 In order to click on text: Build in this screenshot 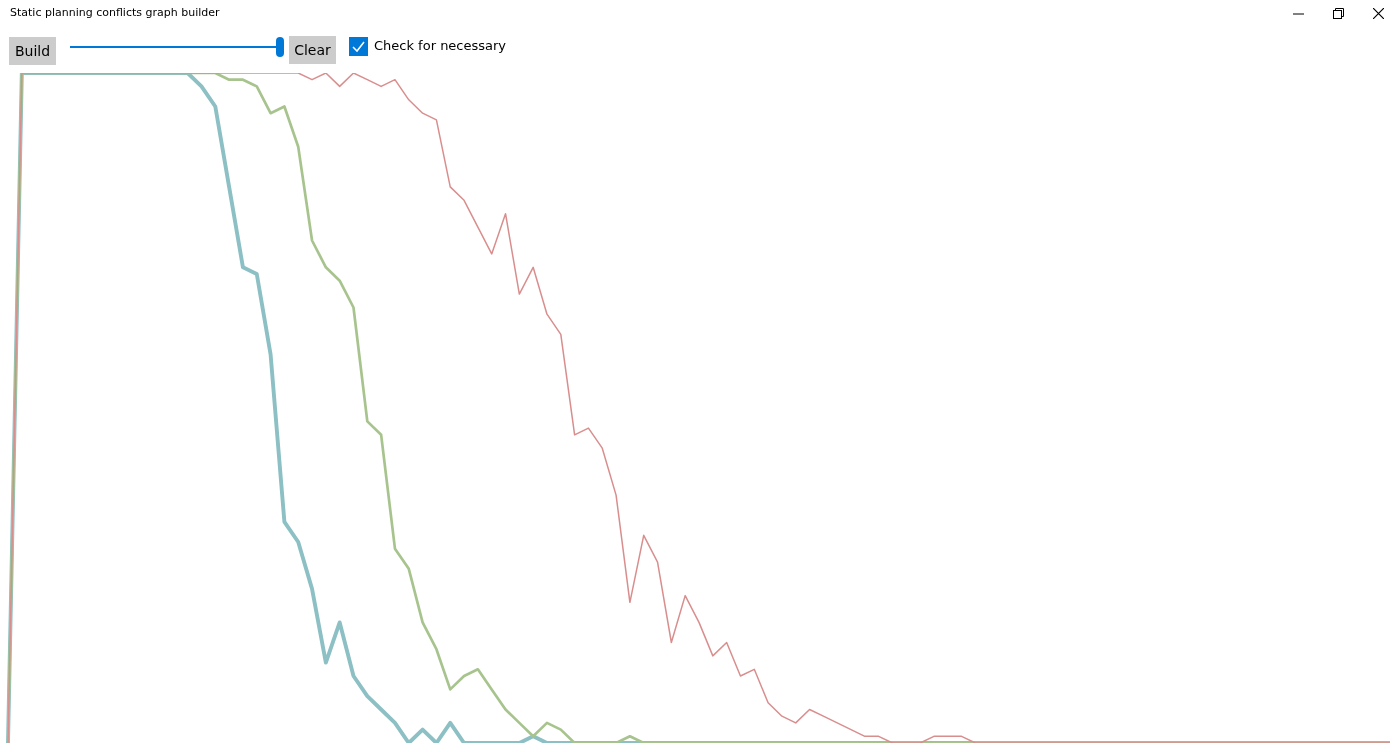, I will do `click(32, 51)`.